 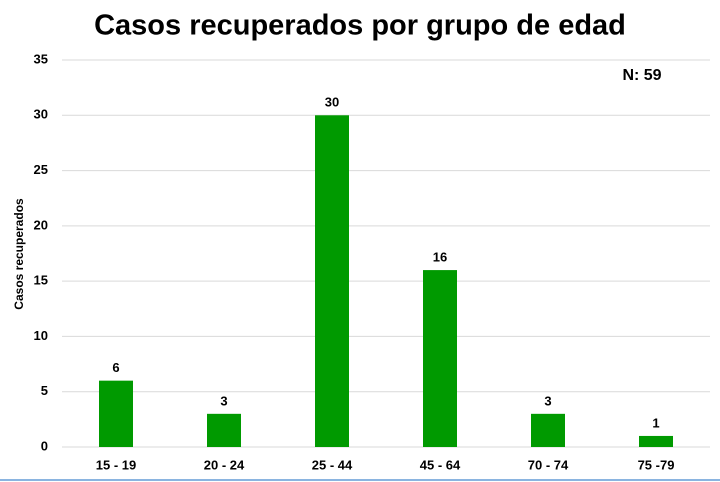 What do you see at coordinates (440, 257) in the screenshot?
I see `value-label: 16` at bounding box center [440, 257].